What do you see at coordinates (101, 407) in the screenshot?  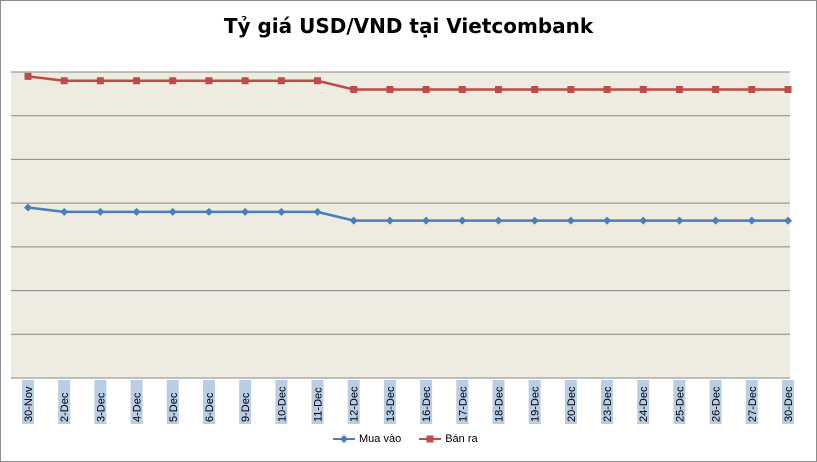 I see `x-tick-label: 3-Dec` at bounding box center [101, 407].